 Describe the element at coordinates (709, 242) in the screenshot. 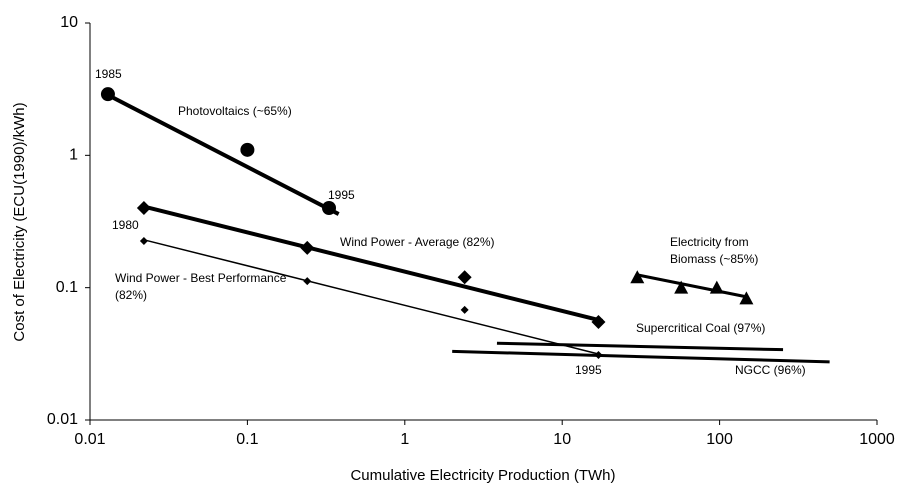

I see `series-label: Electricity from` at that location.